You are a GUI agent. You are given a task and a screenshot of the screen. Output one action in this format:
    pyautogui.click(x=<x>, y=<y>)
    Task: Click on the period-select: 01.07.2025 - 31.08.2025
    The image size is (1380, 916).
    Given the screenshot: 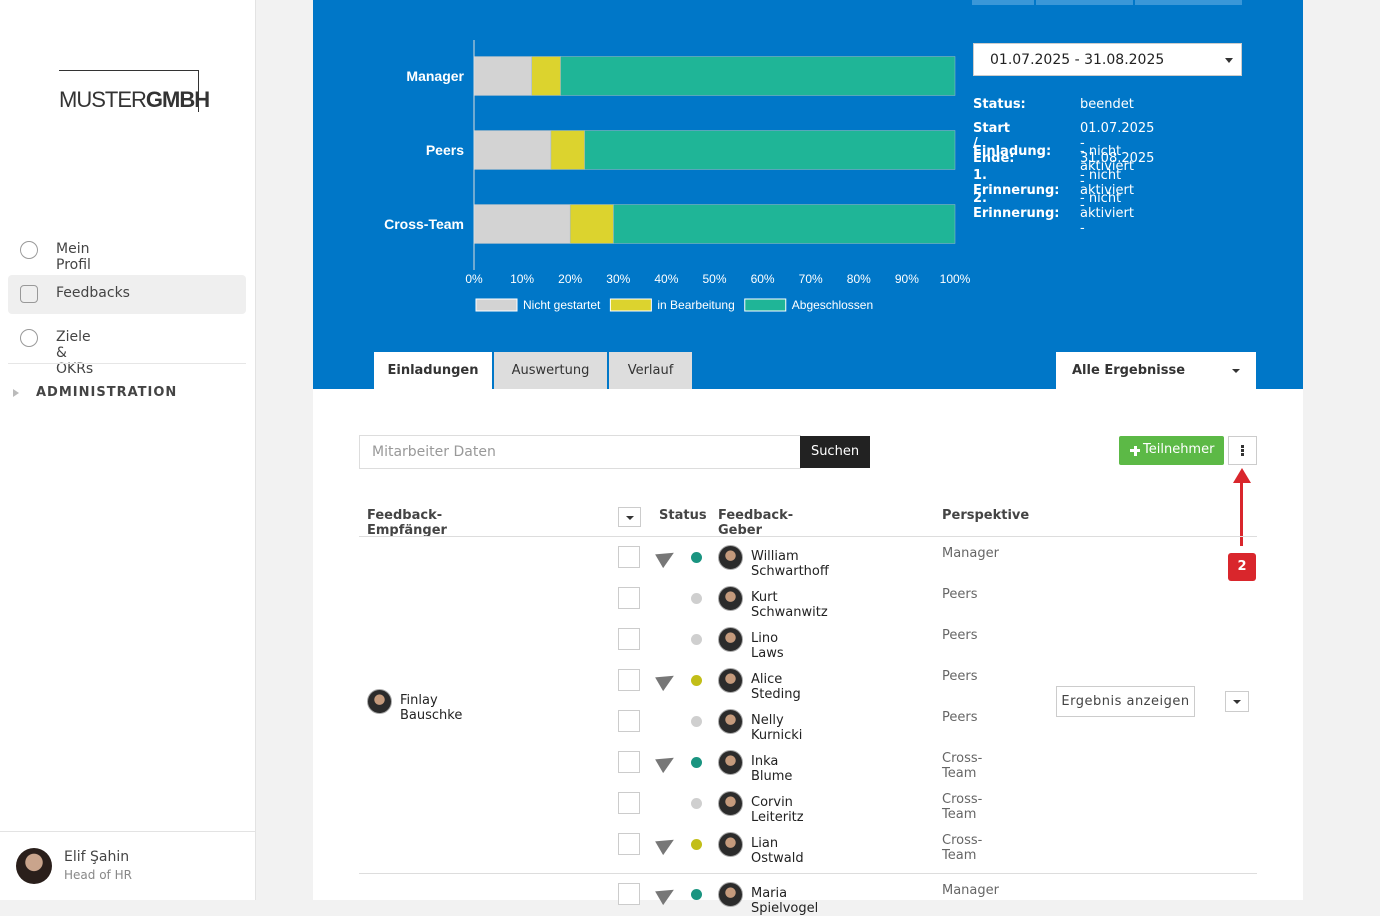 What is the action you would take?
    pyautogui.click(x=1107, y=59)
    